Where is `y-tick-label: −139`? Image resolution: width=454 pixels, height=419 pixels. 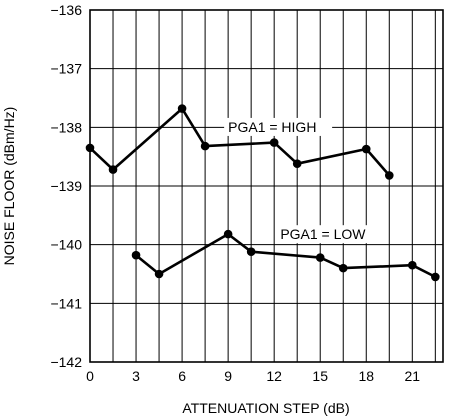
y-tick-label: −139 is located at coordinates (66, 186).